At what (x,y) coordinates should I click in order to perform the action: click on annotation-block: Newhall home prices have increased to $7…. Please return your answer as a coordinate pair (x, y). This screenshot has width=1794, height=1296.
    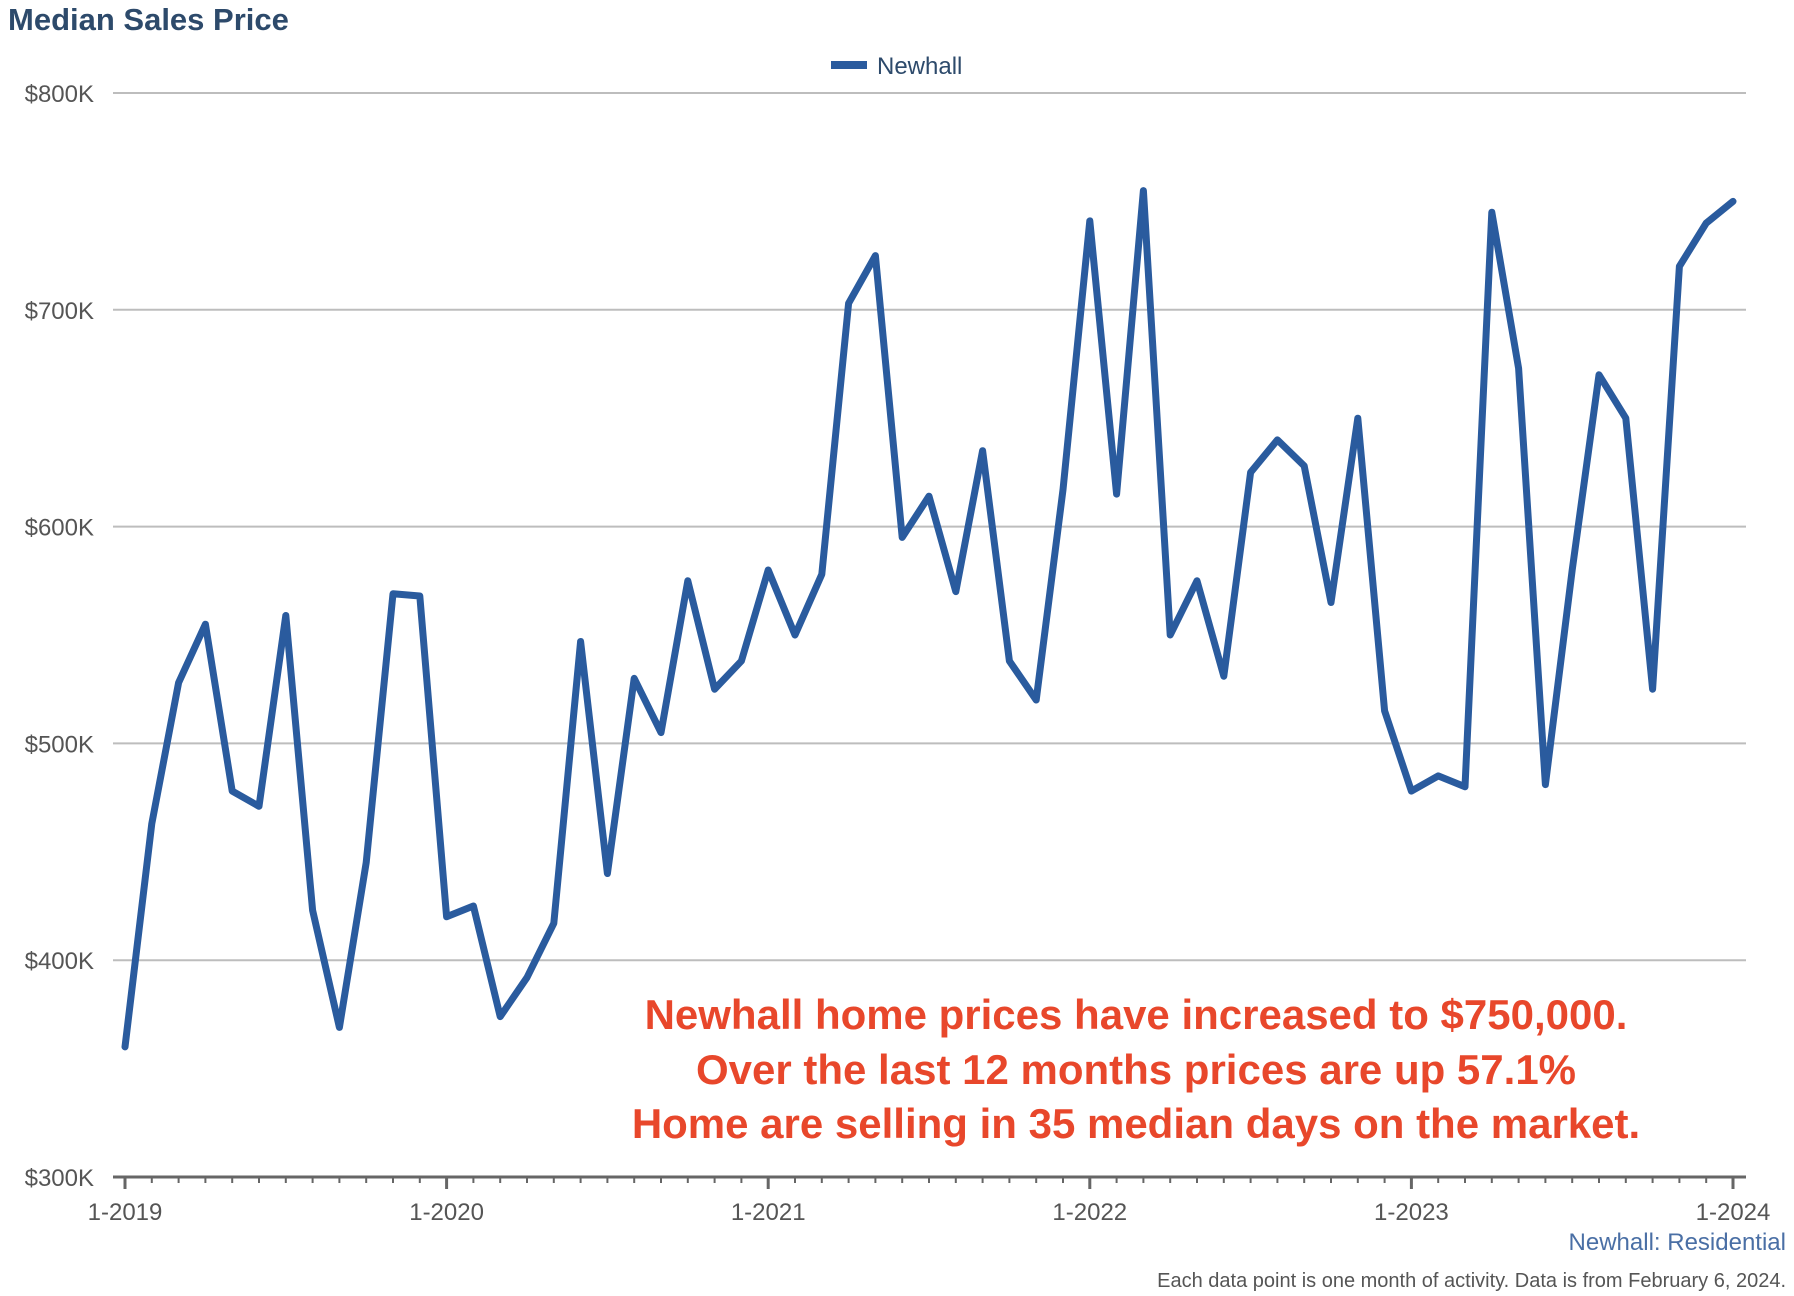
    Looking at the image, I should click on (1136, 1069).